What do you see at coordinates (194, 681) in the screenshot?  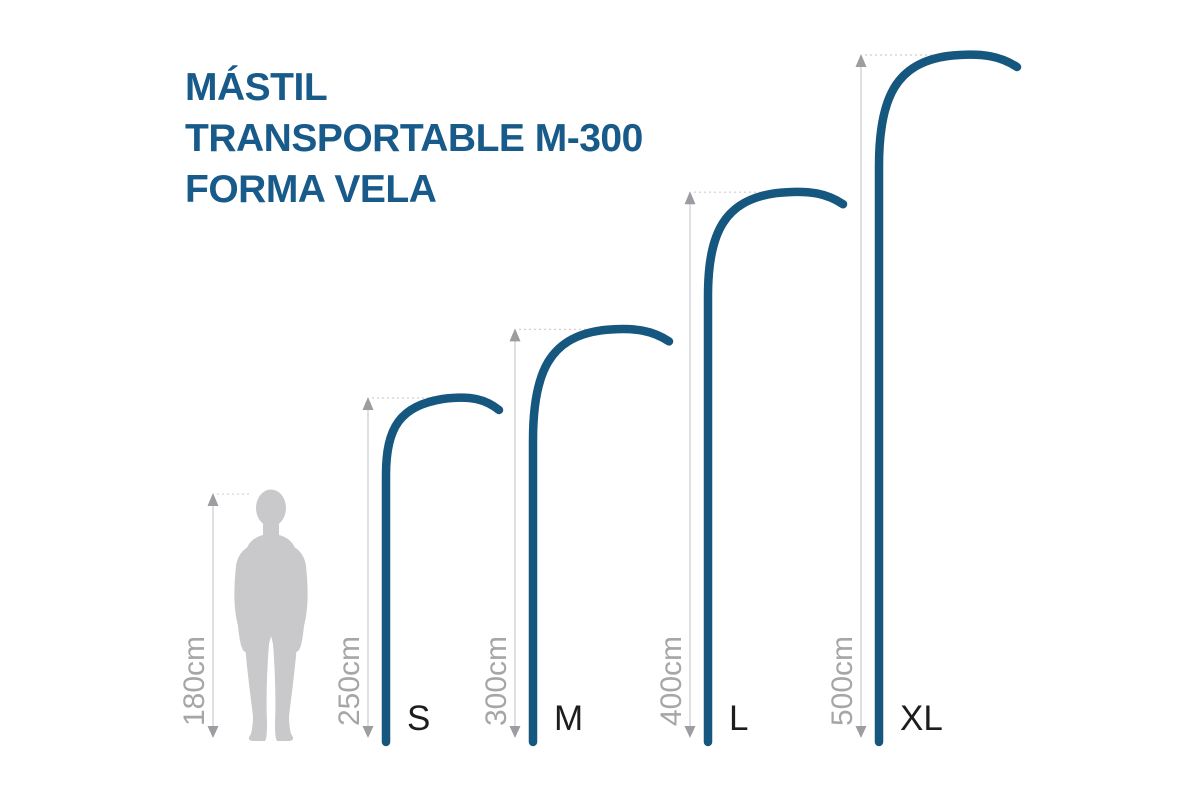 I see `height-label-person: 180cm` at bounding box center [194, 681].